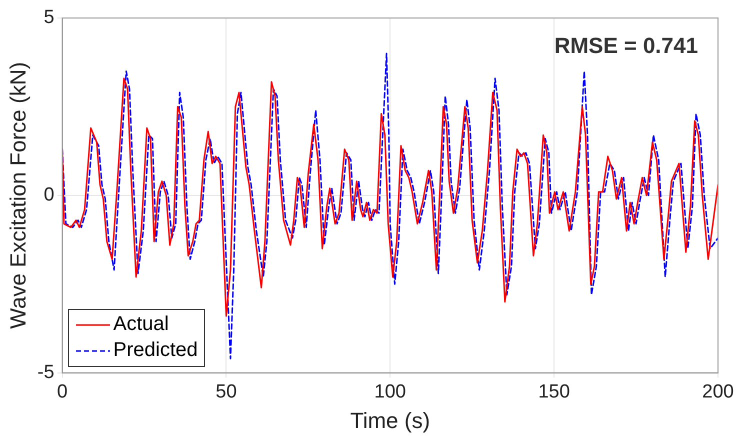 The height and width of the screenshot is (441, 740). Describe the element at coordinates (554, 391) in the screenshot. I see `x-tick-label: 150` at that location.